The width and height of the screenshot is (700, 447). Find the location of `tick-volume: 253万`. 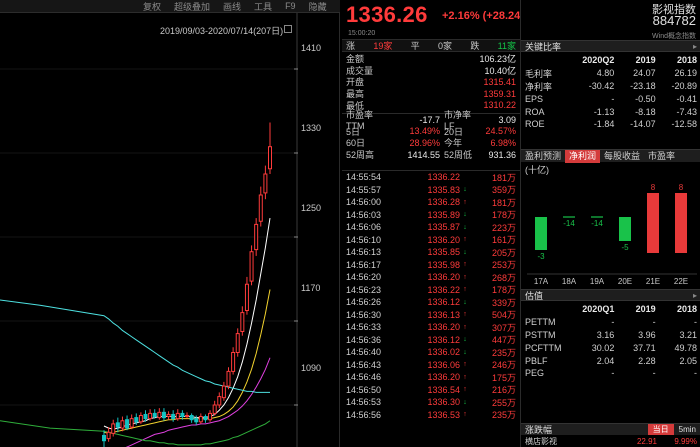

tick-volume: 253万 is located at coordinates (503, 265).